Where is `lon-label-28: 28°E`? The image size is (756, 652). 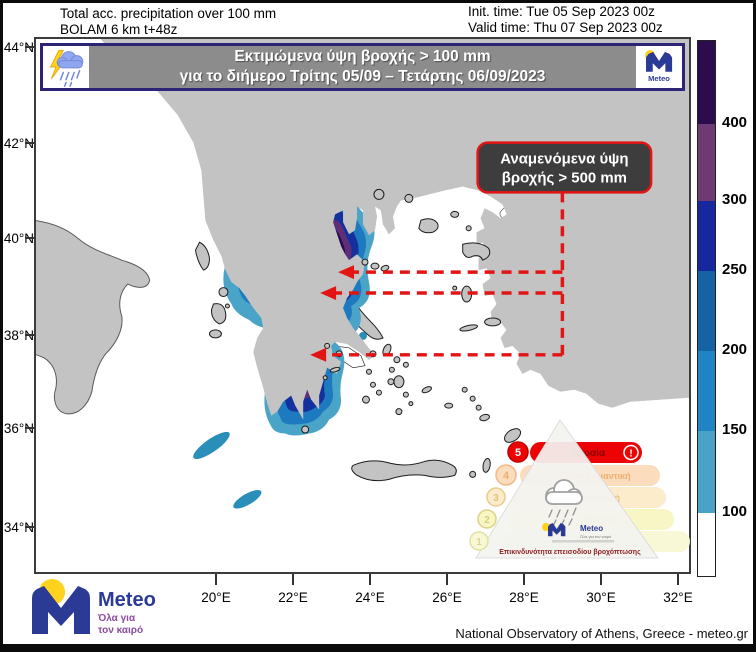
lon-label-28: 28°E is located at coordinates (524, 597).